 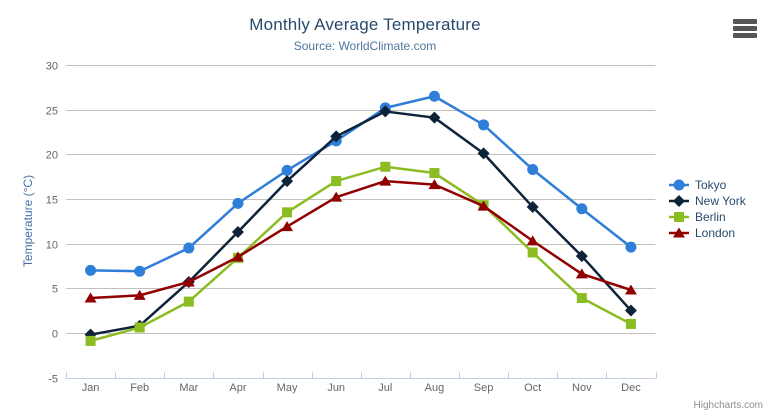 What do you see at coordinates (188, 301) in the screenshot?
I see `point-berlin-mar` at bounding box center [188, 301].